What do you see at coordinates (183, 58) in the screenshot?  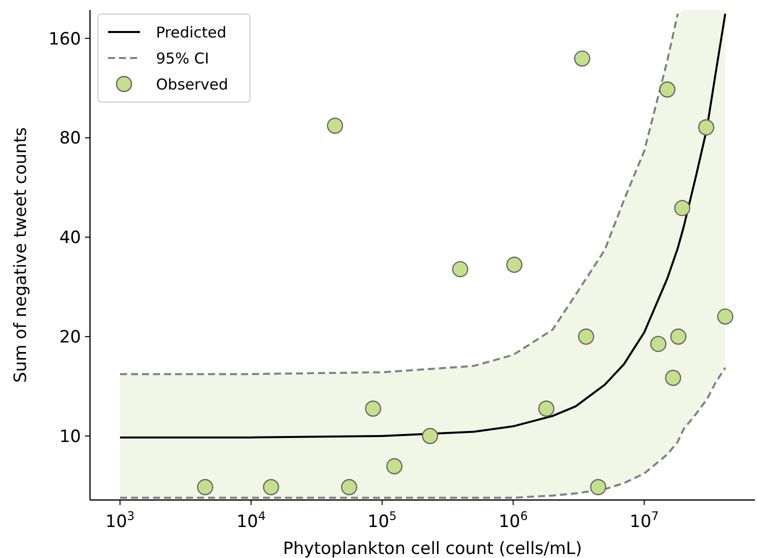 I see `legend-label: 95% CI` at bounding box center [183, 58].